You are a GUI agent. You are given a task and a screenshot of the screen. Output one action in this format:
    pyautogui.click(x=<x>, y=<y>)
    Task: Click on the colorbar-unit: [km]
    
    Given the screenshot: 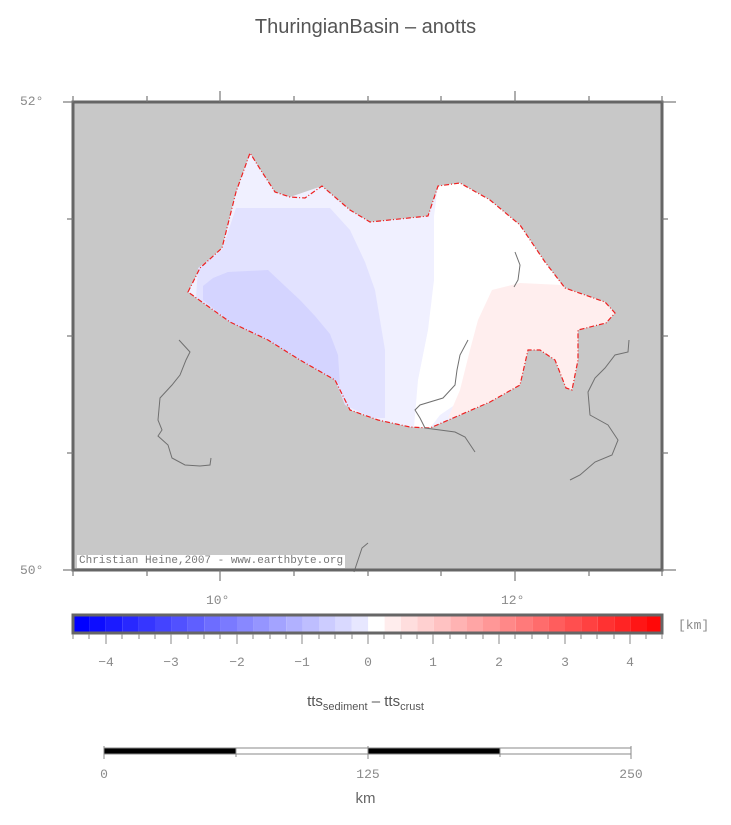 What is the action you would take?
    pyautogui.click(x=694, y=625)
    